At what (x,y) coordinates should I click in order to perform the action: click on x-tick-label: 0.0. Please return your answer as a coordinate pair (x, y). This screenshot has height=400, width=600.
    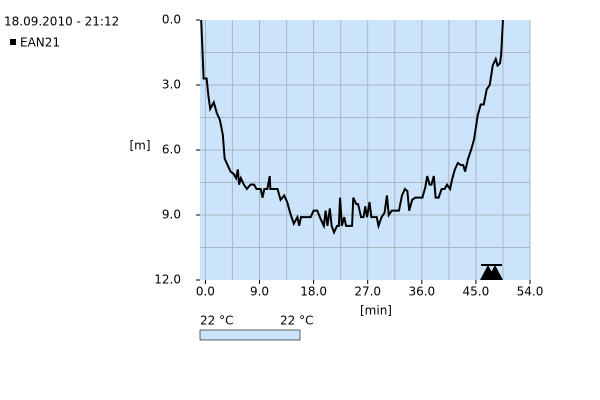
    Looking at the image, I should click on (205, 292).